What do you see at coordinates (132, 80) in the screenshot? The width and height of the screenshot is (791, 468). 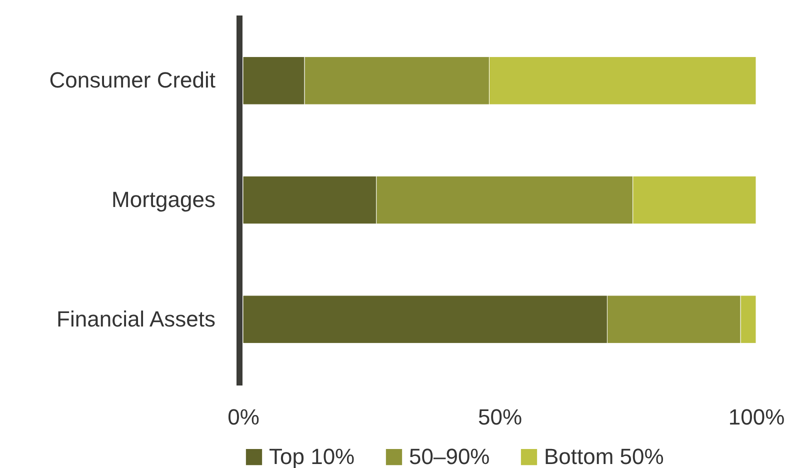 I see `y-tick-label: Consumer Credit` at bounding box center [132, 80].